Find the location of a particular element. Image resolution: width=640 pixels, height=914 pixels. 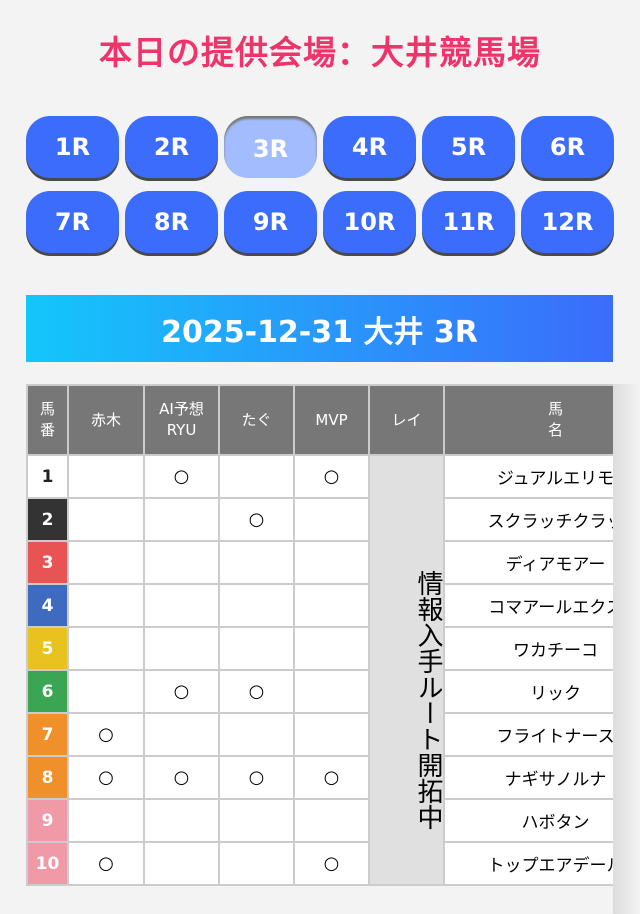

header-rei: レイ is located at coordinates (406, 420).